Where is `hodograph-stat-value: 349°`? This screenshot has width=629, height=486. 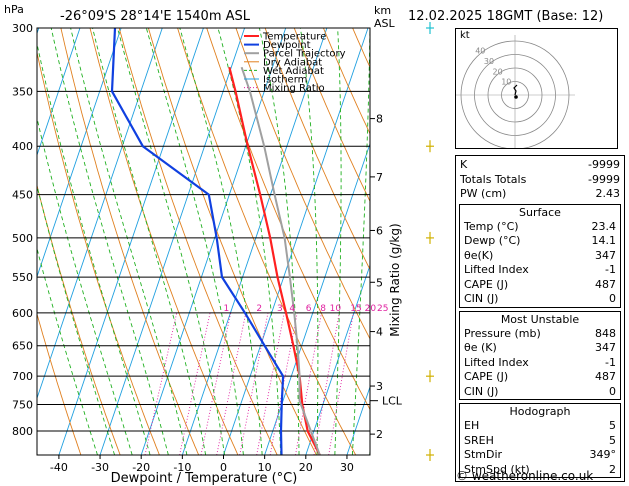 hodograph-stat-value: 349° is located at coordinates (603, 454).